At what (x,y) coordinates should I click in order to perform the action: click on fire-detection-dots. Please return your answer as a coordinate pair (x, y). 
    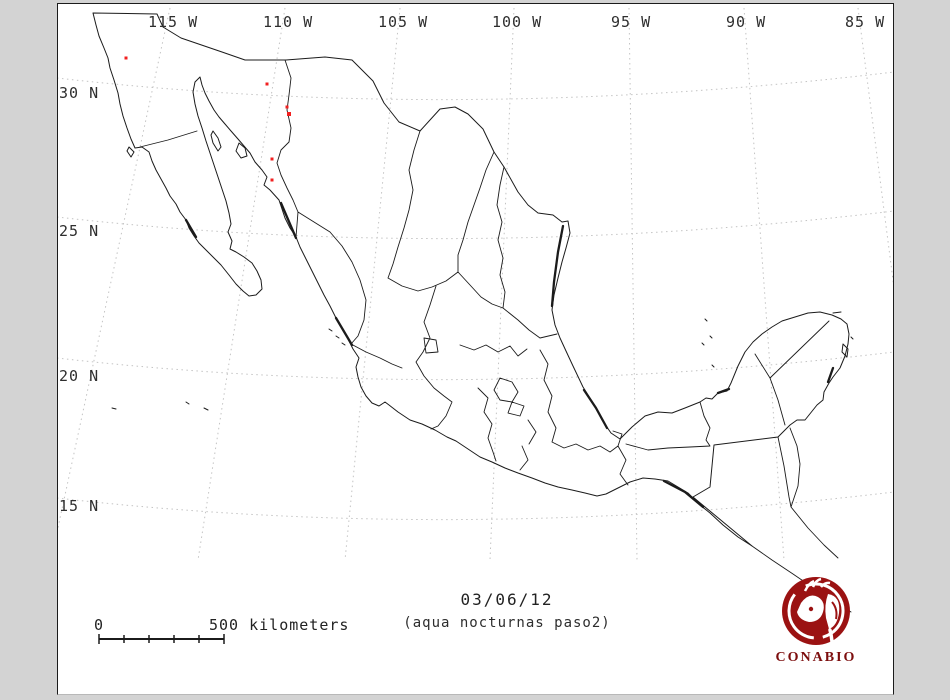
    Looking at the image, I should click on (207, 119).